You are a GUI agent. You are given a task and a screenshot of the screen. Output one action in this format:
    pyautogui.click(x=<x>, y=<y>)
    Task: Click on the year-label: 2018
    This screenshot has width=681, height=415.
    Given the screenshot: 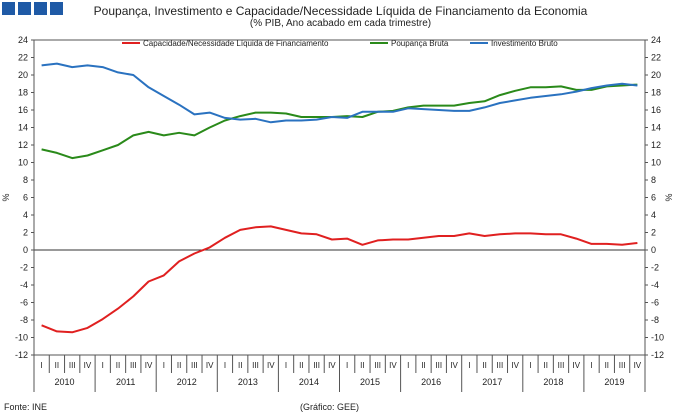 What is the action you would take?
    pyautogui.click(x=553, y=382)
    